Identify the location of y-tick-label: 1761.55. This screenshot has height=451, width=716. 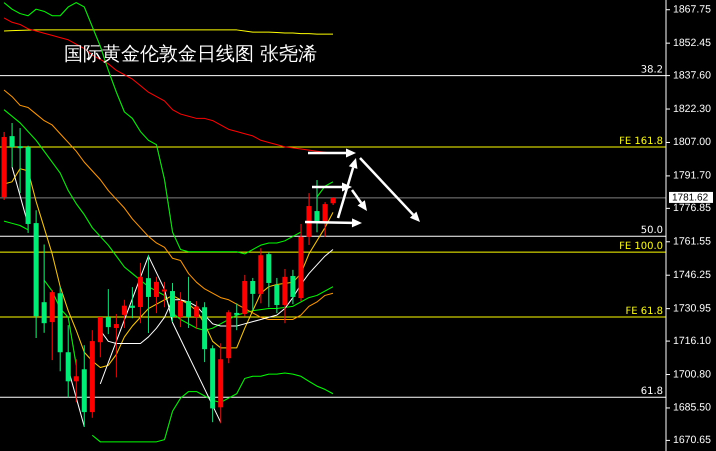
(692, 242).